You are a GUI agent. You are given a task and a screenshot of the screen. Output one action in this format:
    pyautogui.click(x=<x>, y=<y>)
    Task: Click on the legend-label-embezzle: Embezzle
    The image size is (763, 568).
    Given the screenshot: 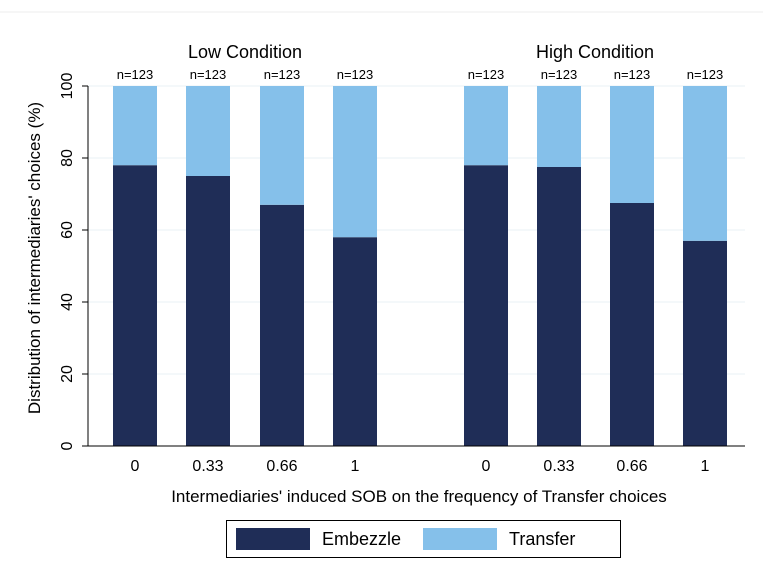 What is the action you would take?
    pyautogui.click(x=362, y=538)
    